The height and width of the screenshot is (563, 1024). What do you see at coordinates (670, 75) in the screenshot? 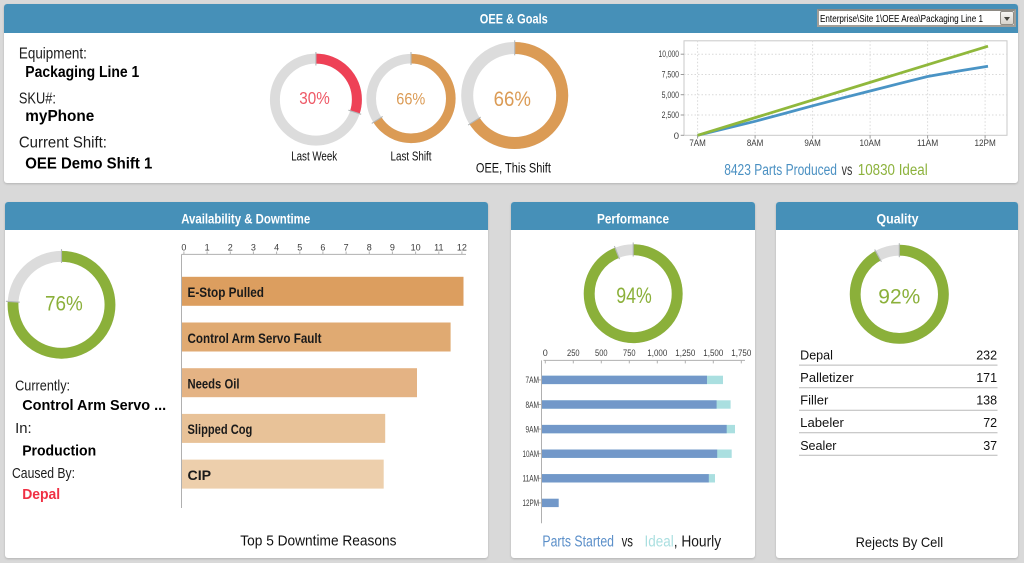
I see `svg-text: 7,500` at bounding box center [670, 75].